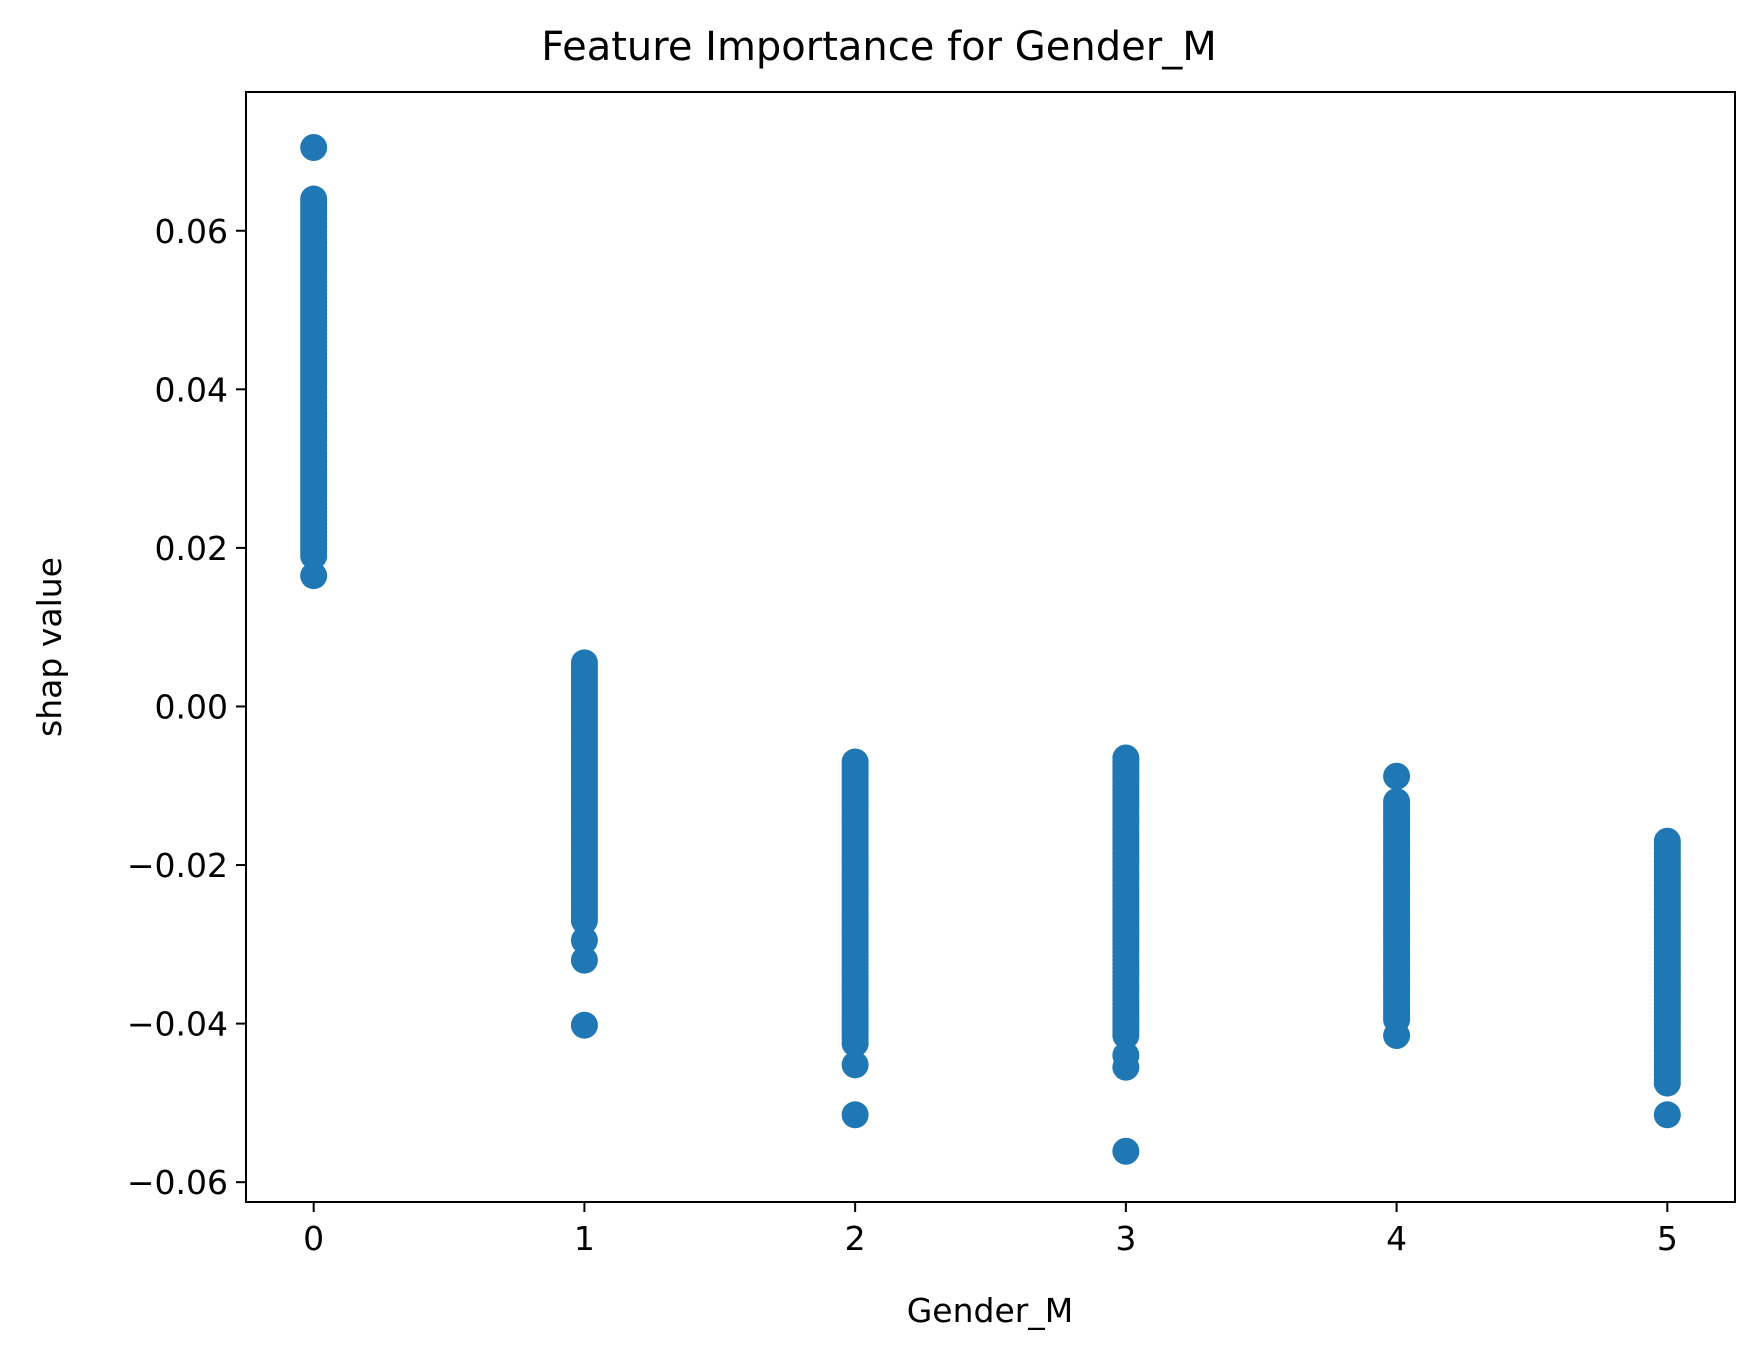  I want to click on y-tick-label: −0.06, so click(177, 1182).